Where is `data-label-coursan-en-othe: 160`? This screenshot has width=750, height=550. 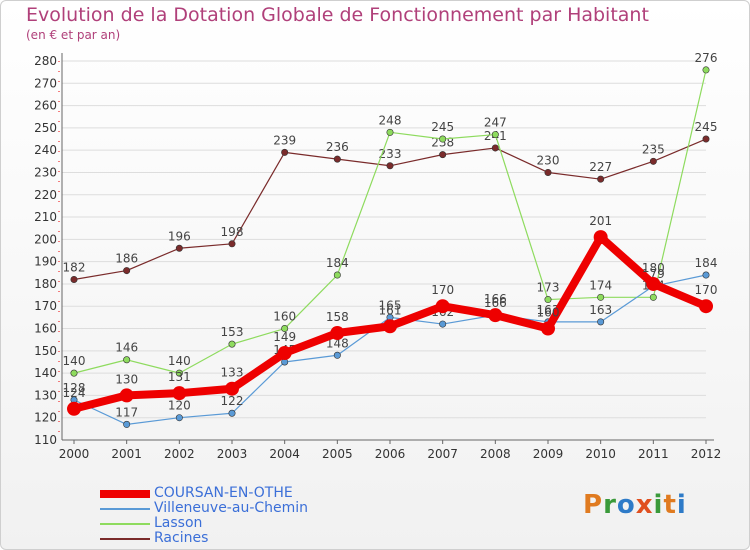 data-label-coursan-en-othe: 160 is located at coordinates (548, 313).